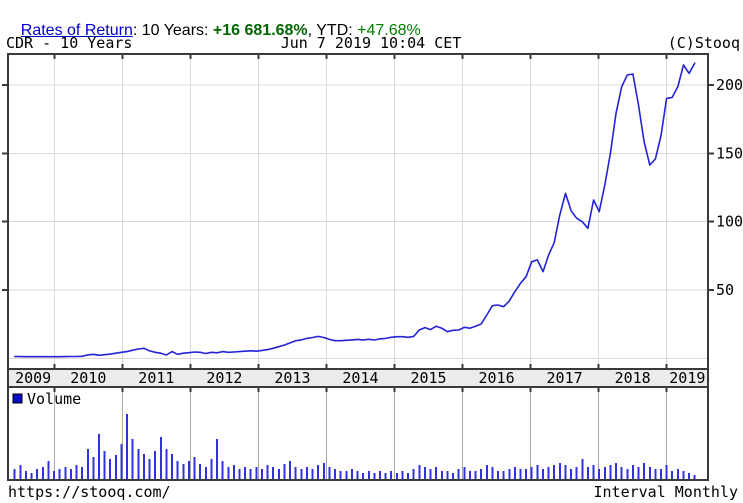  I want to click on interval-label: Interval Monthly, so click(666, 492).